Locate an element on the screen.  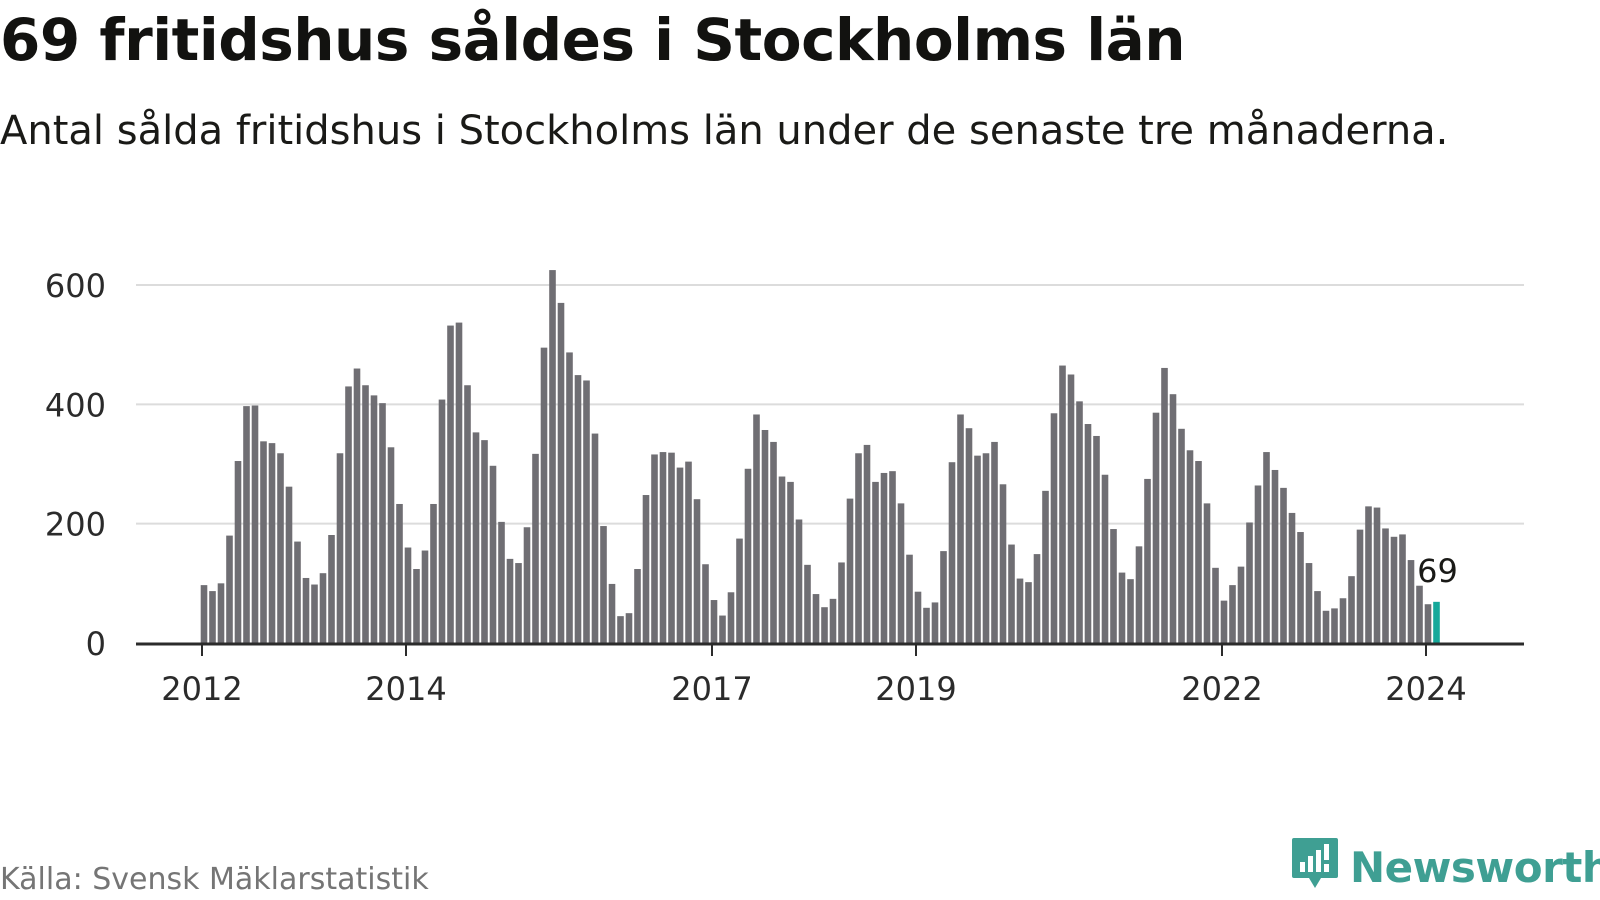
brand-name: Newsworthy is located at coordinates (1475, 867).